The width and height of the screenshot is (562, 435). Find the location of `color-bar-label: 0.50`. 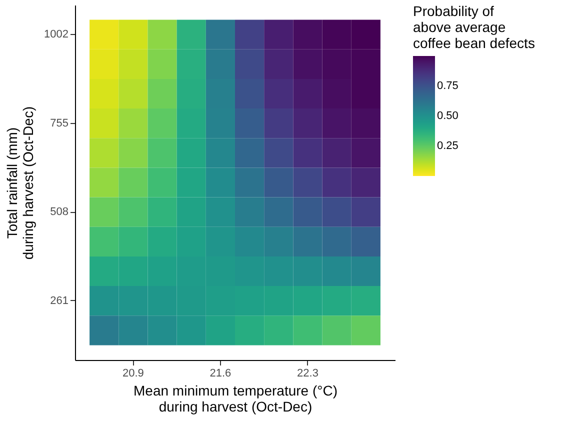

color-bar-label: 0.50 is located at coordinates (447, 116).